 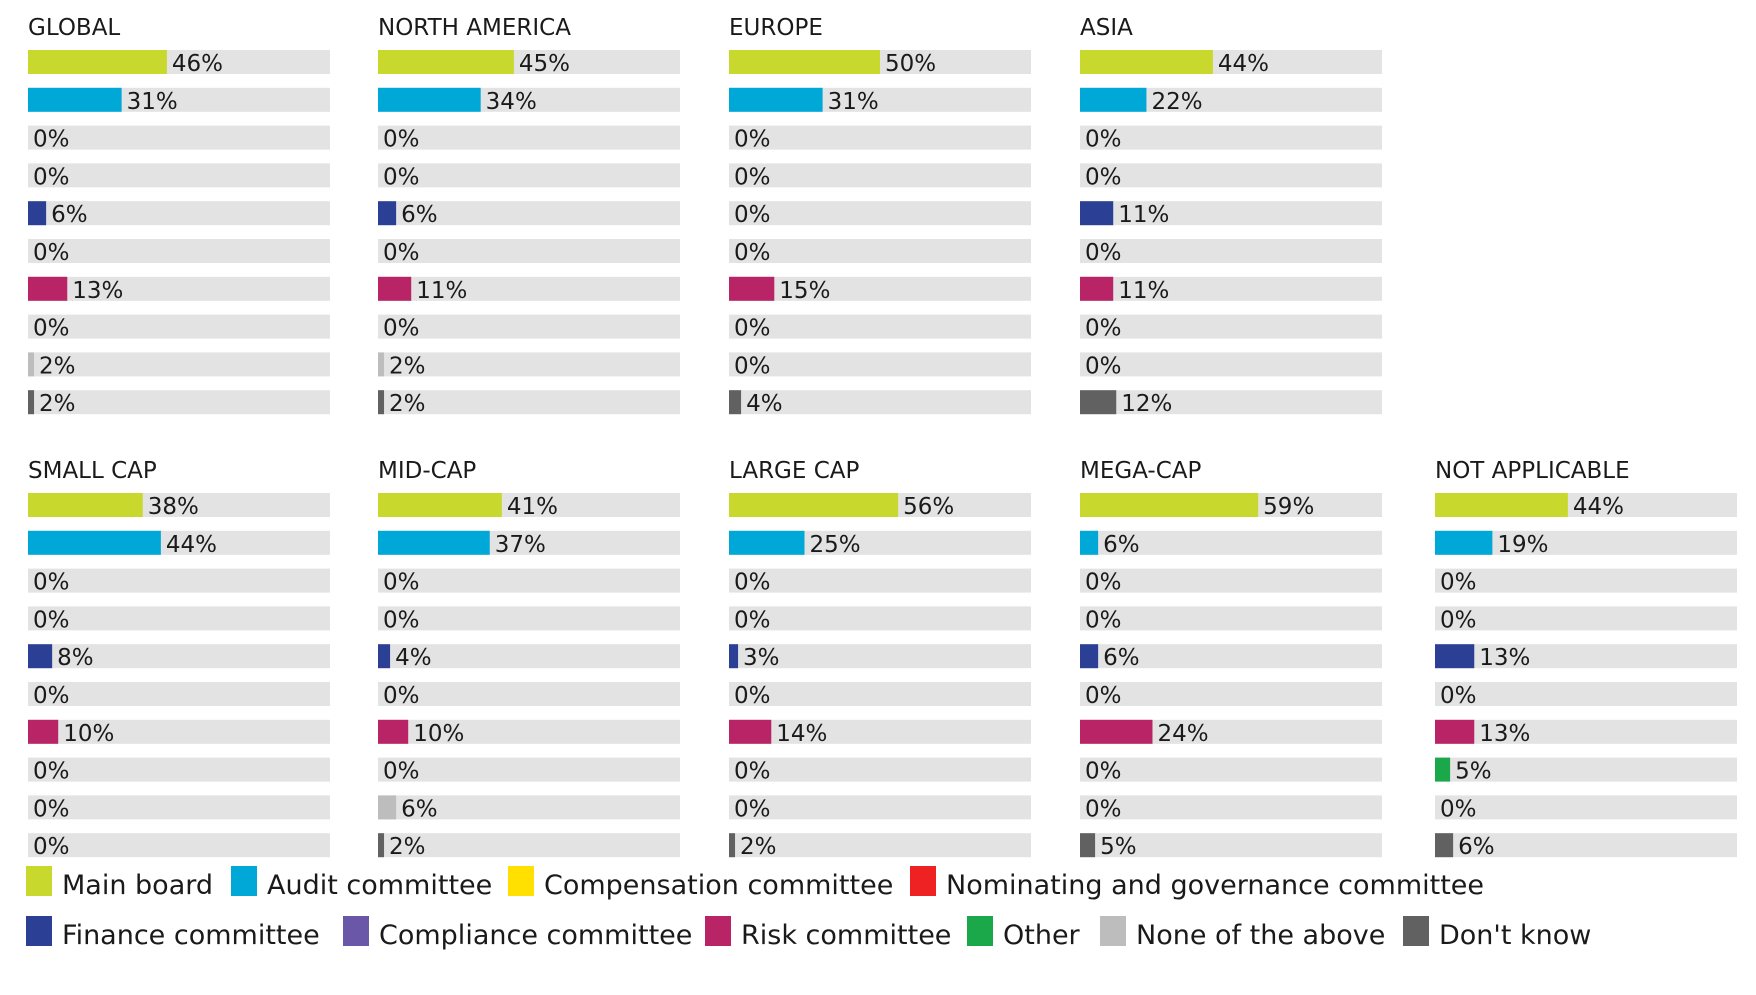 I want to click on legend-label: Risk committee, so click(x=846, y=935).